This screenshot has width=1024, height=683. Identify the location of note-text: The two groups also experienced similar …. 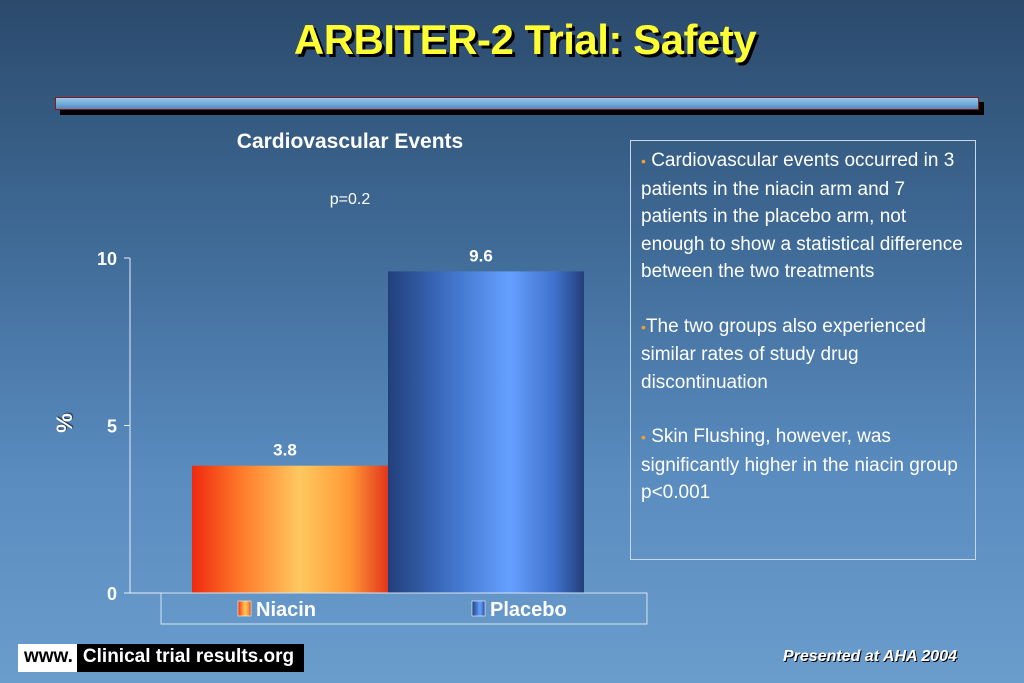
(783, 354).